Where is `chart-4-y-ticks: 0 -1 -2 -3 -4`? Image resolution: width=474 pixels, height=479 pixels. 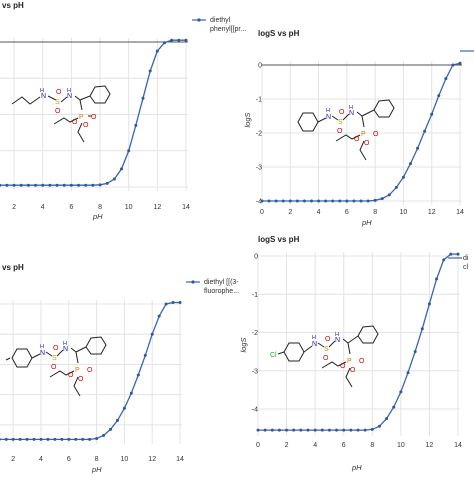
chart-4-y-ticks: 0 -1 -2 -3 -4 is located at coordinates (255, 334).